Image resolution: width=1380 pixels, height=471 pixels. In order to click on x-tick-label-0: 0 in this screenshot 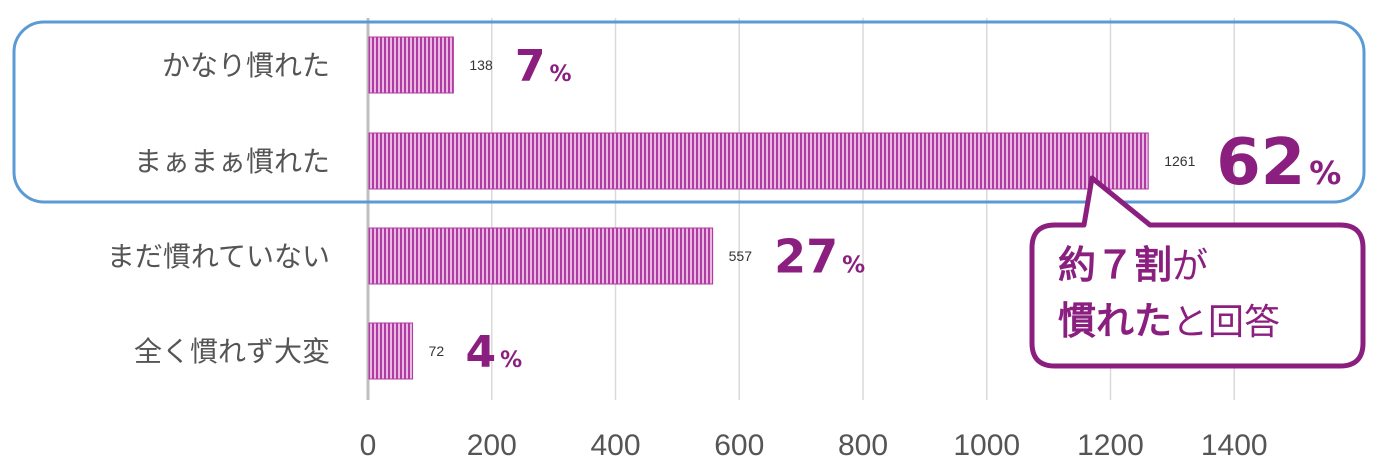, I will do `click(368, 445)`.